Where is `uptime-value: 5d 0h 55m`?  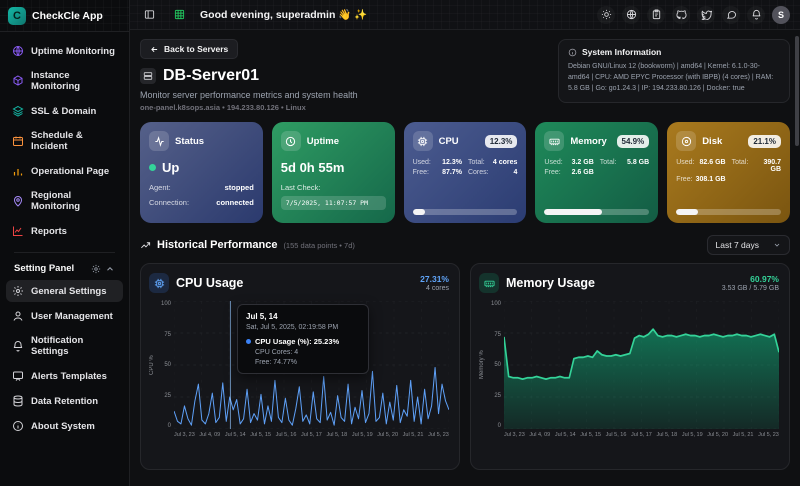
uptime-value: 5d 0h 55m is located at coordinates (312, 167).